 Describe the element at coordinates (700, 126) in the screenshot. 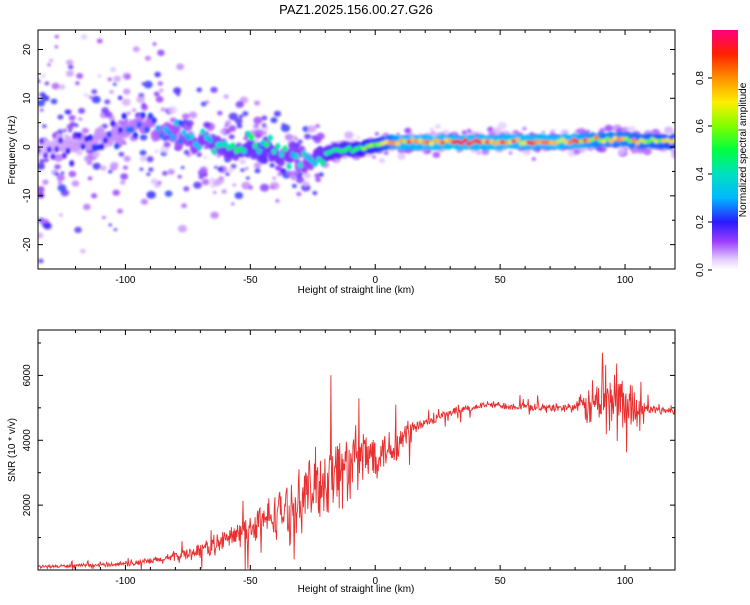

I see `colorbar-tick-label: 0.6` at that location.